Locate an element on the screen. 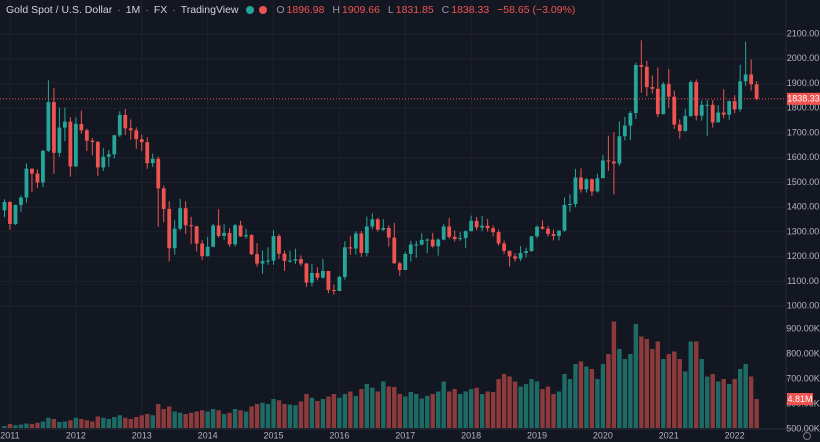 This screenshot has width=820, height=442. y2-tick-label: 700.00K is located at coordinates (803, 378).